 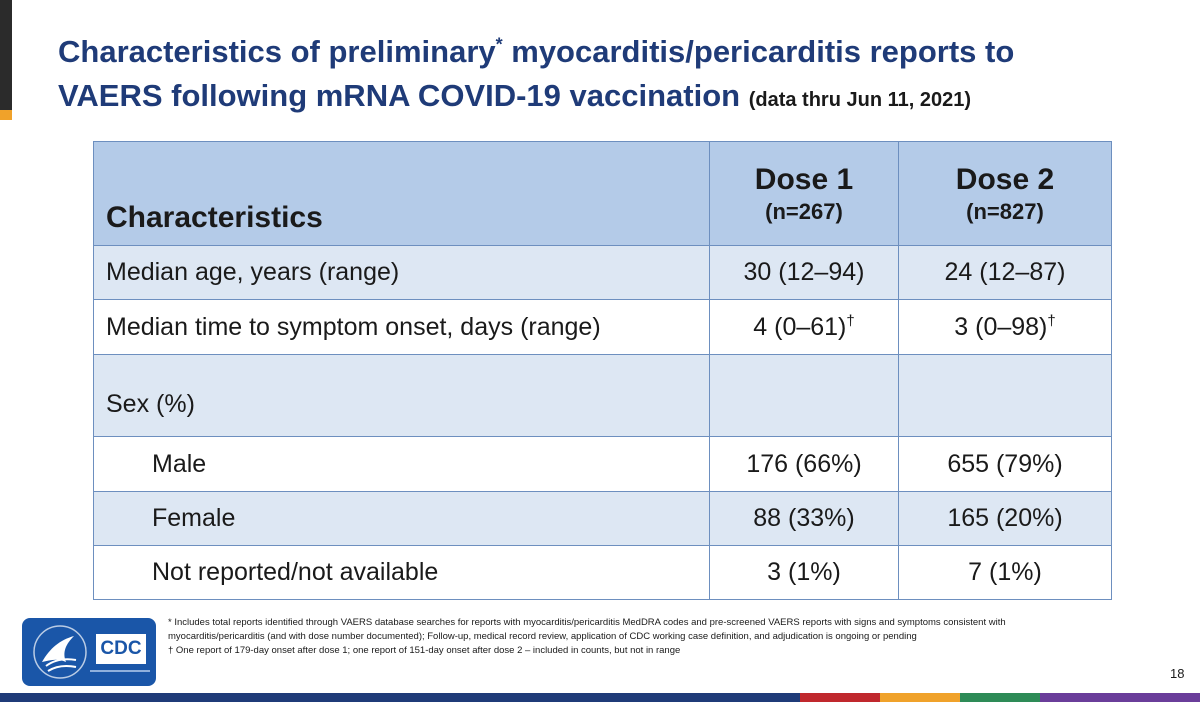 I want to click on cell-value: 4 (0–61), so click(x=800, y=326).